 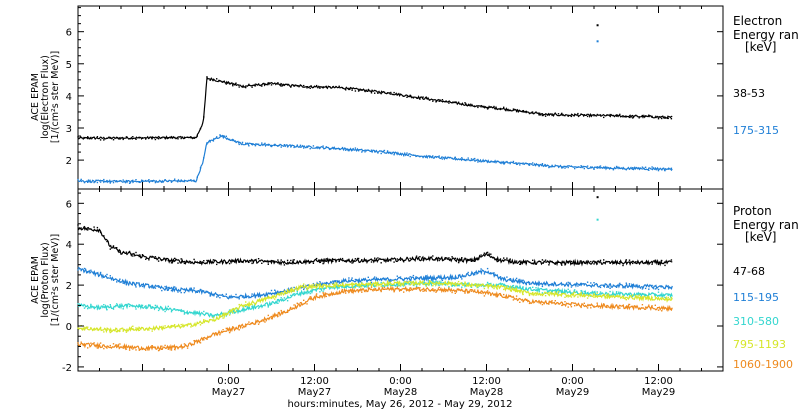 I want to click on proton-ylabel-line-1: ACE EPAM, so click(x=35, y=280).